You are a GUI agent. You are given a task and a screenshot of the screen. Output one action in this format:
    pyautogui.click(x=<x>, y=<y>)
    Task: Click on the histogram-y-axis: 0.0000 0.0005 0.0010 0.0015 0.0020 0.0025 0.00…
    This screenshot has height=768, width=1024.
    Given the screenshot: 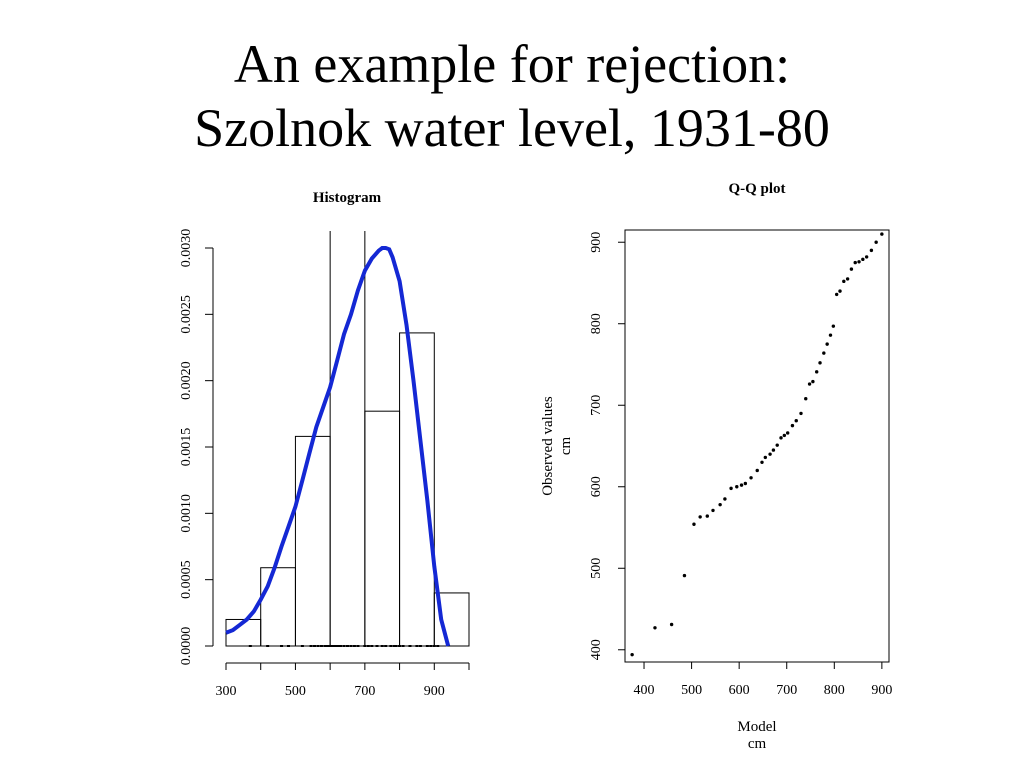 What is the action you would take?
    pyautogui.click(x=196, y=447)
    